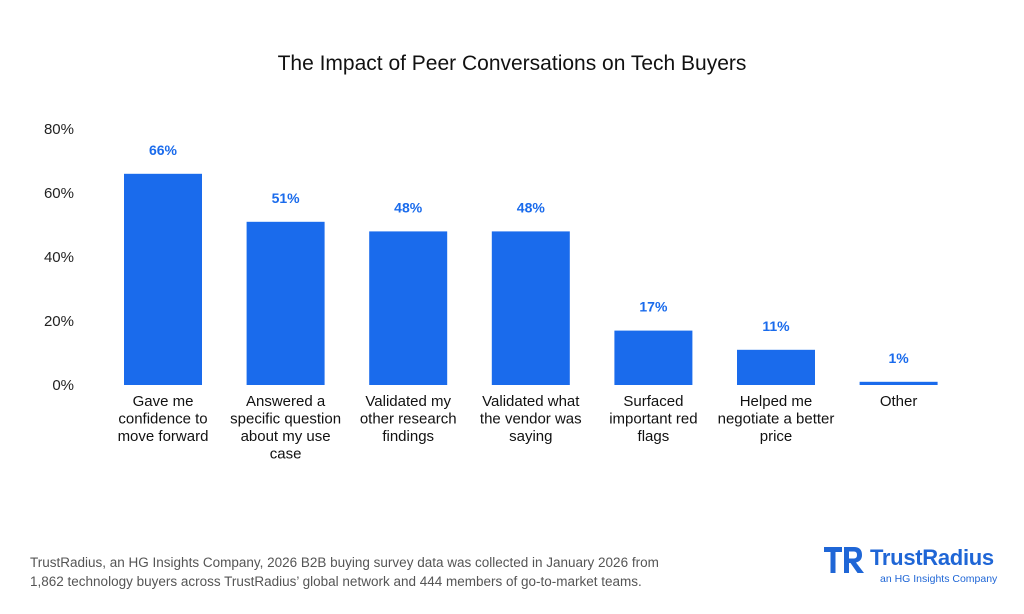  Describe the element at coordinates (59, 129) in the screenshot. I see `y-tick-label: 80%` at that location.